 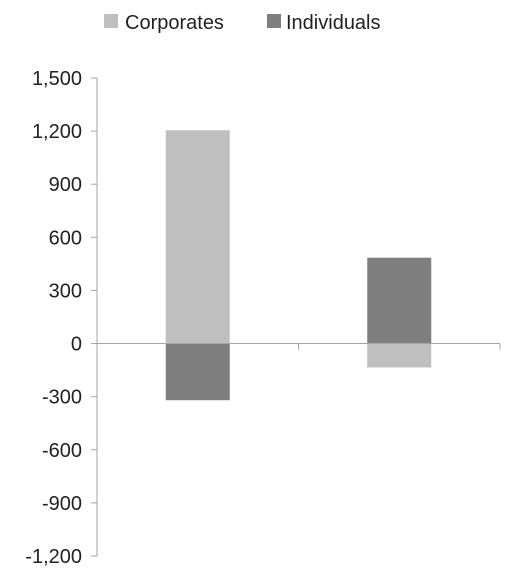 I want to click on y-tick-label: 1,200, so click(x=57, y=132).